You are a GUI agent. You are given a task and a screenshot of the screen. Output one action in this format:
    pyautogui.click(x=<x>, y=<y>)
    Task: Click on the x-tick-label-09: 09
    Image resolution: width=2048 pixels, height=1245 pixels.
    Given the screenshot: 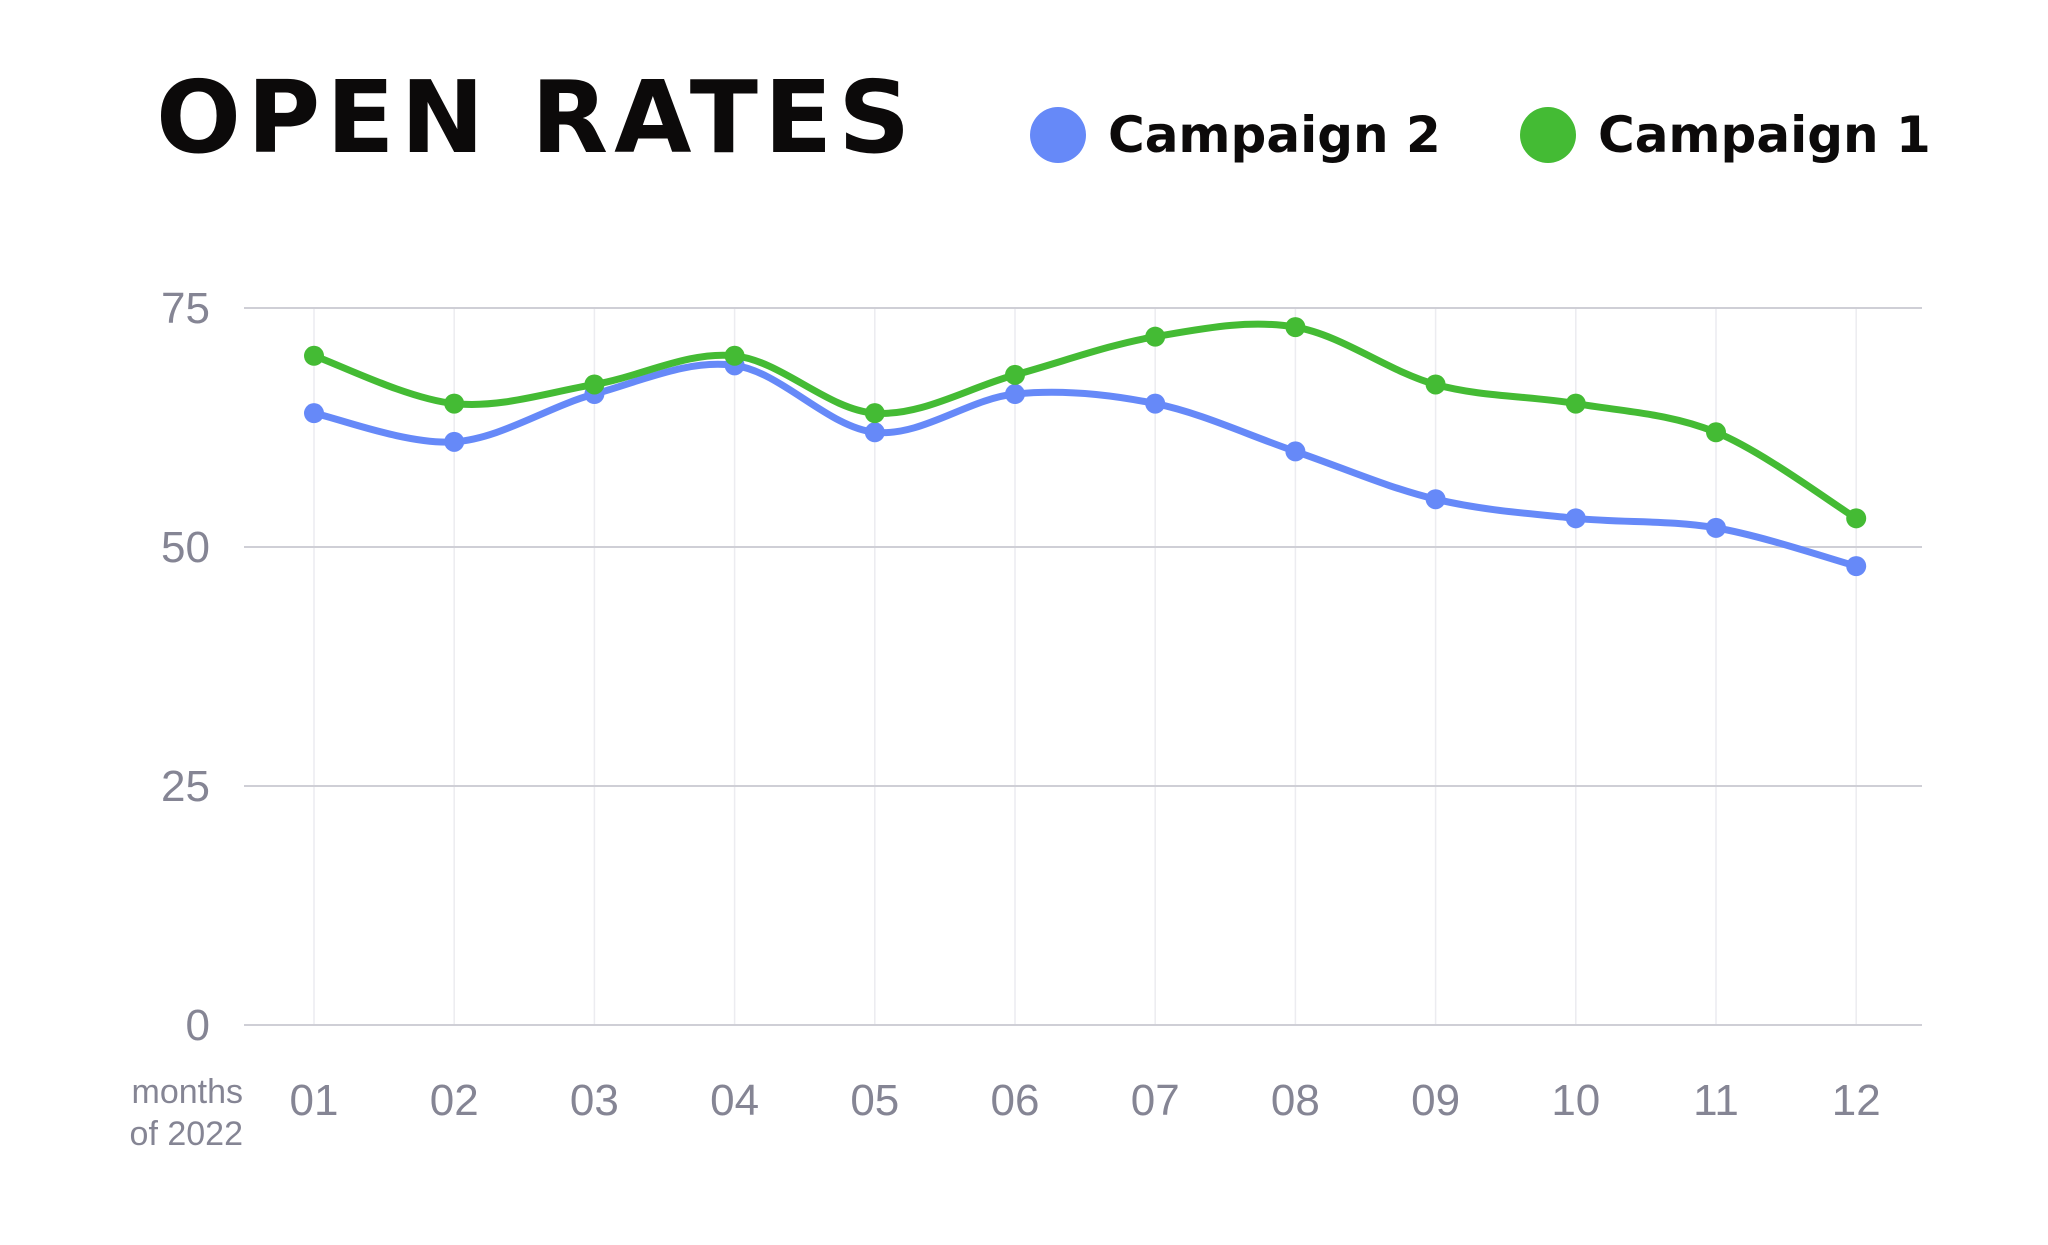 What is the action you would take?
    pyautogui.click(x=1435, y=1100)
    